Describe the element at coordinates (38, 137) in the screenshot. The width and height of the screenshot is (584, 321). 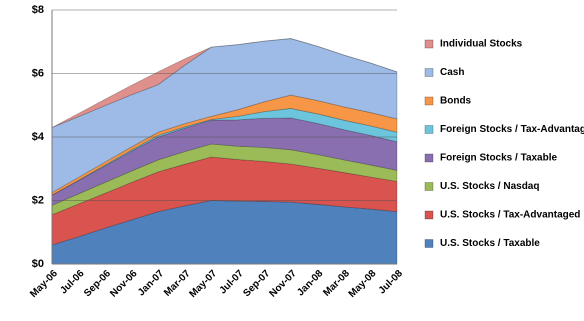
I see `y-tick-label: $4` at that location.